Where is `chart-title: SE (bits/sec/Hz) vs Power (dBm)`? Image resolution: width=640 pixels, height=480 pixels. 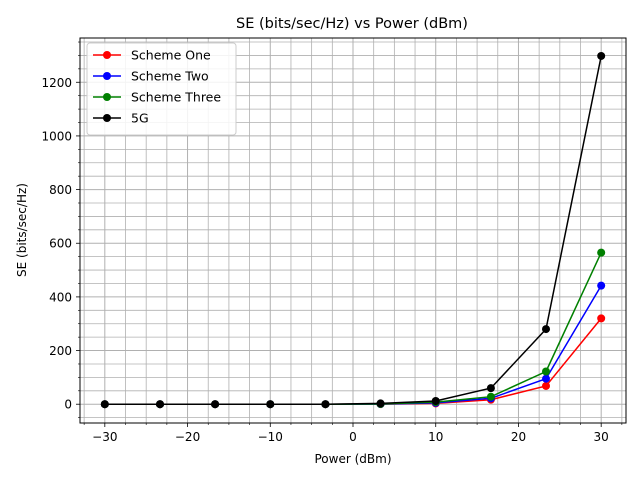 chart-title: SE (bits/sec/Hz) vs Power (dBm) is located at coordinates (352, 24).